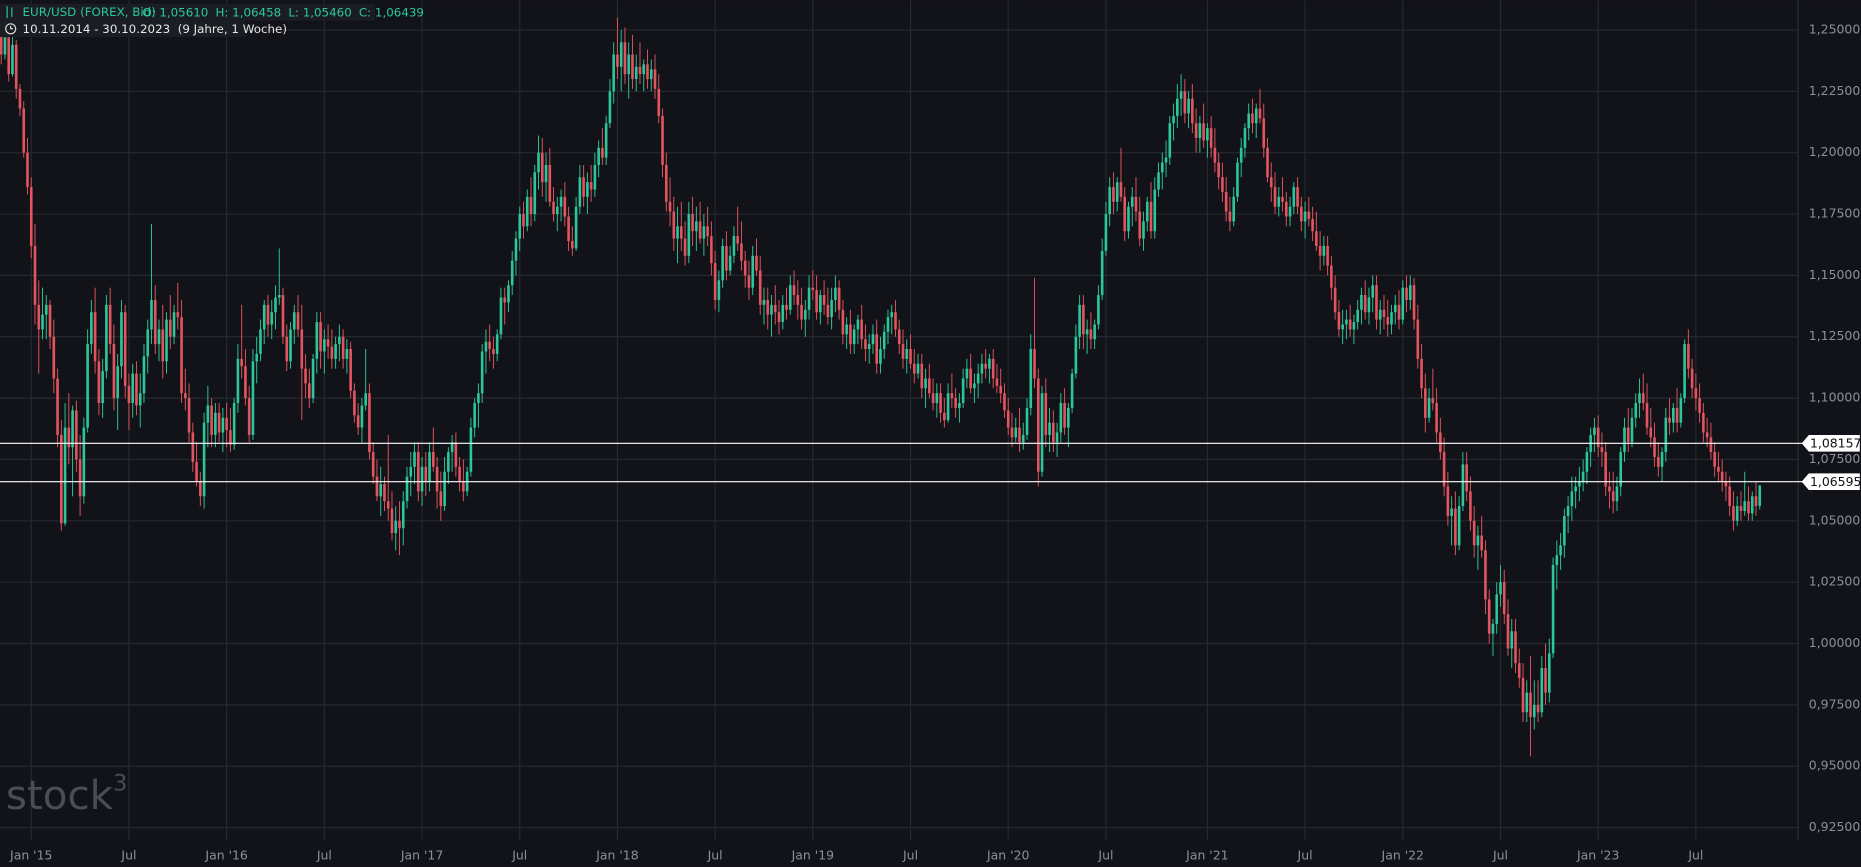 The image size is (1861, 867). I want to click on x-tick-label: Jan '21, so click(1206, 855).